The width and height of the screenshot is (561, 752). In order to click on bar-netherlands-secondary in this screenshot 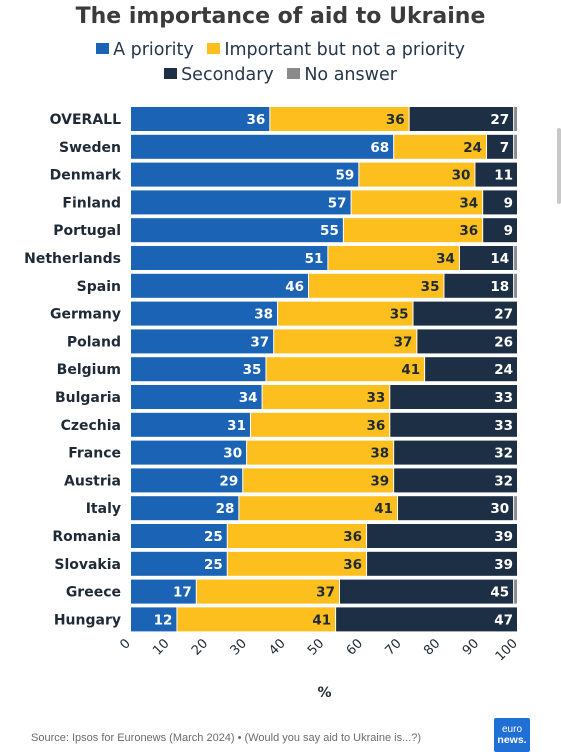, I will do `click(486, 258)`.